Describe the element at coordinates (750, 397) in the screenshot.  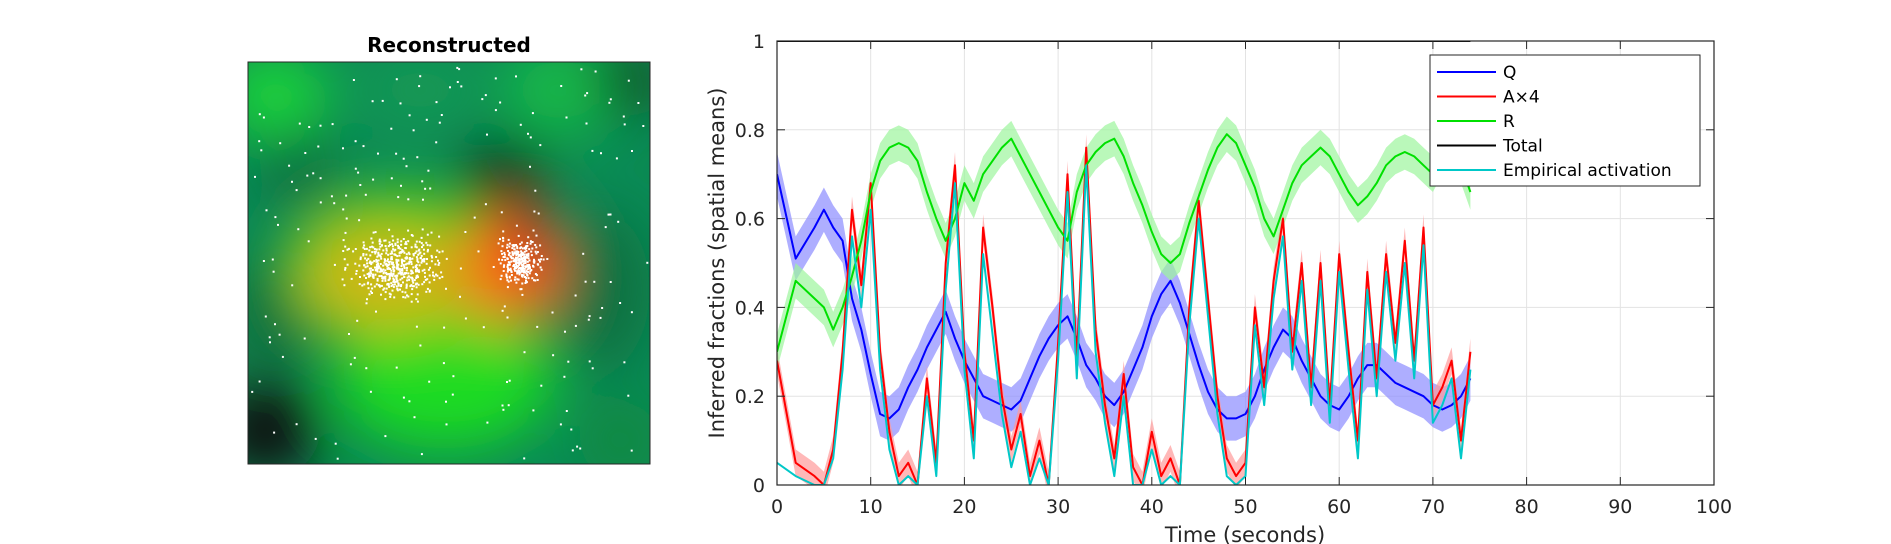
I see `y-tick-label: 0.2` at that location.